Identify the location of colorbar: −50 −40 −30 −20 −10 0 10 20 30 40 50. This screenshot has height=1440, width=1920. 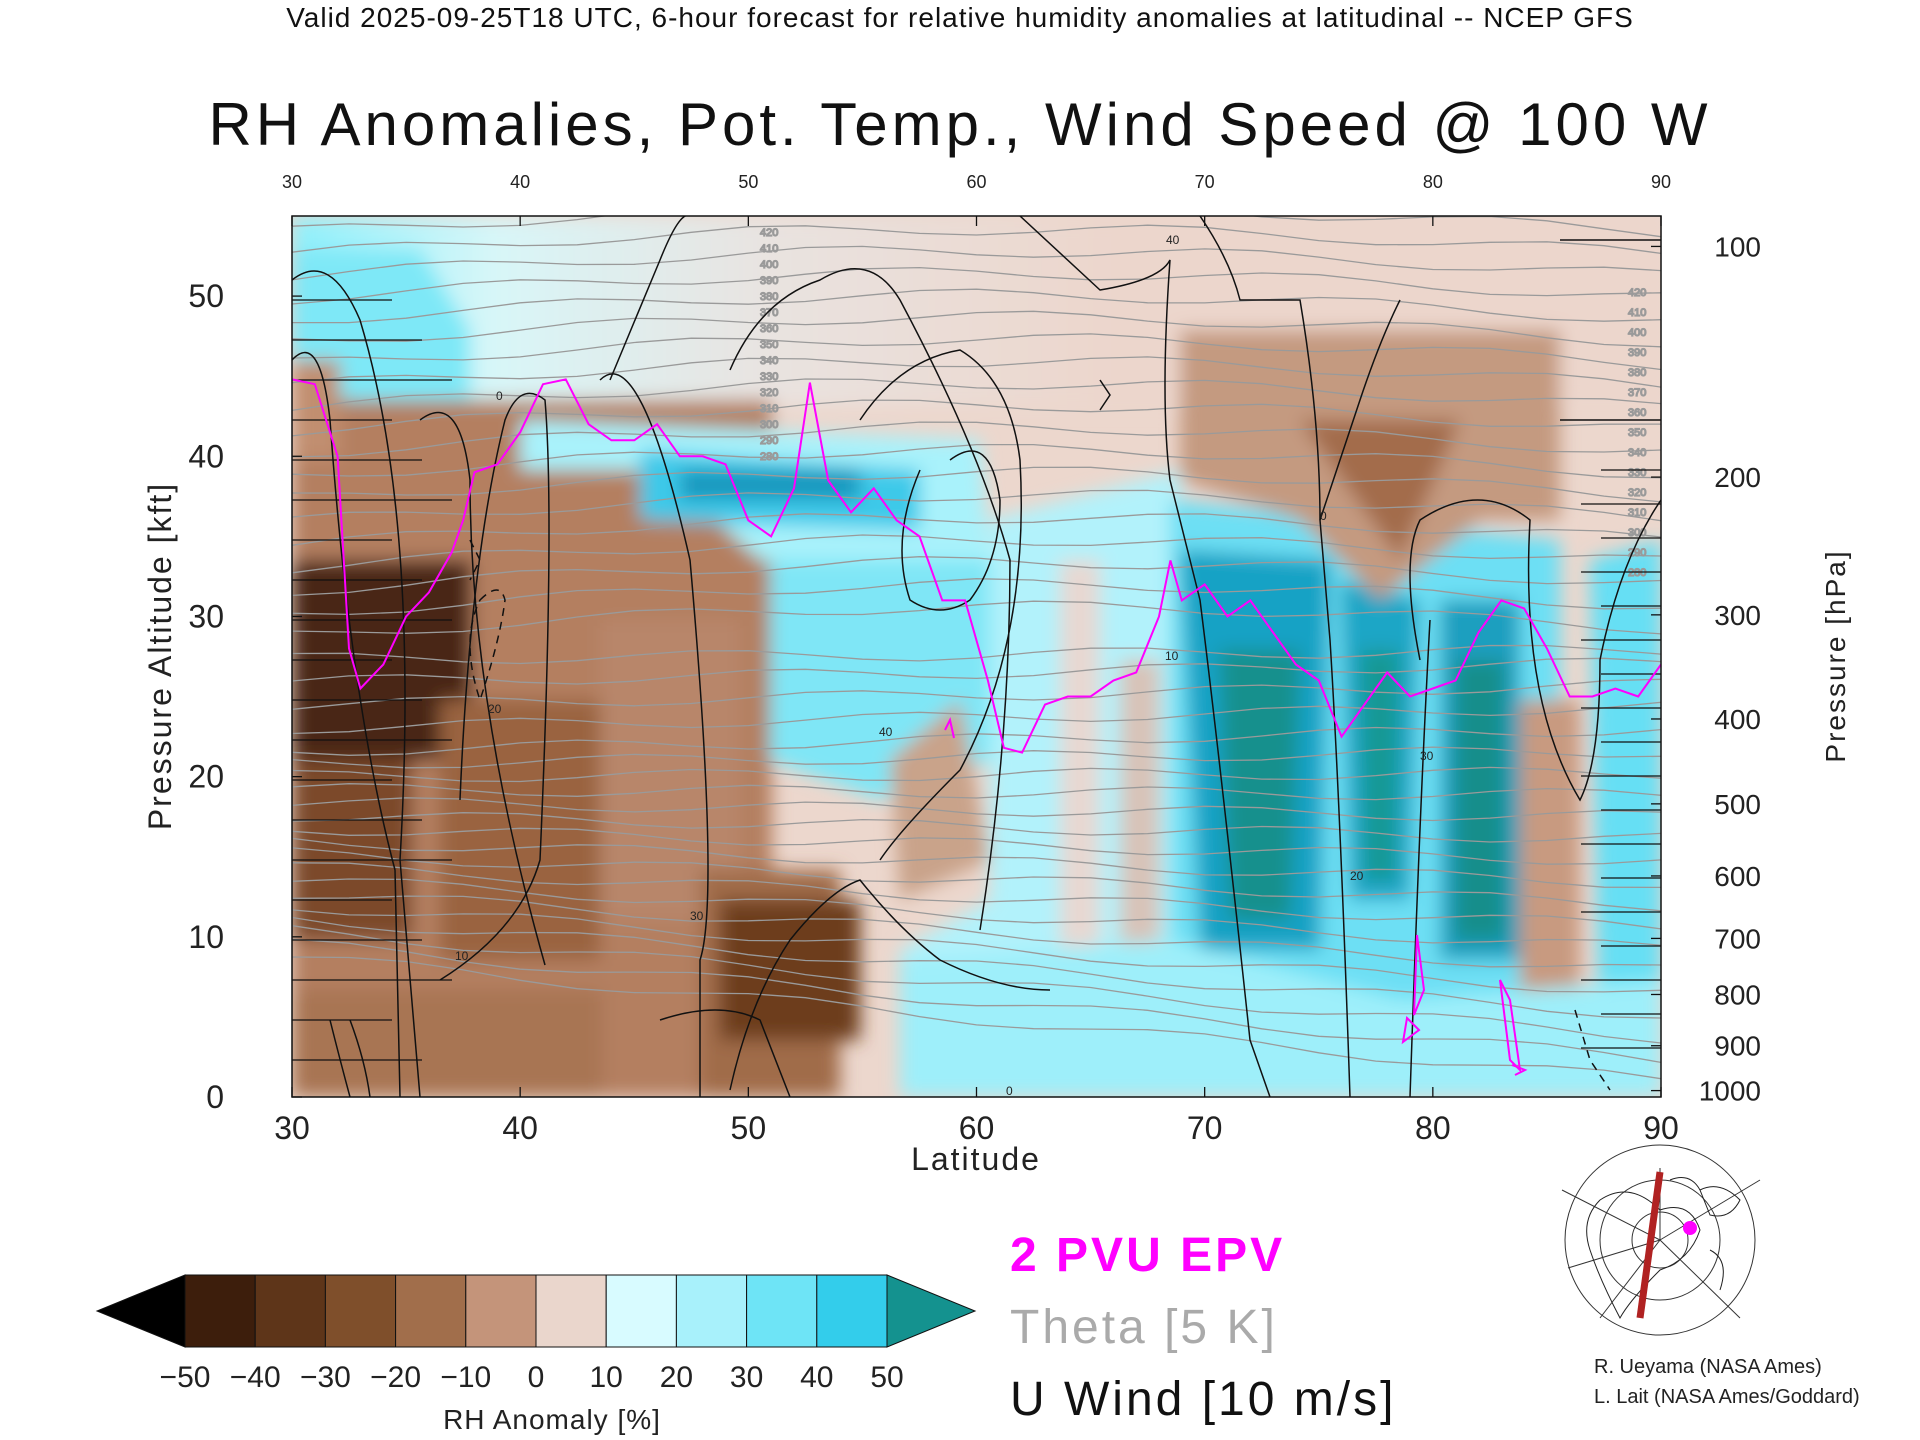
(536, 1334).